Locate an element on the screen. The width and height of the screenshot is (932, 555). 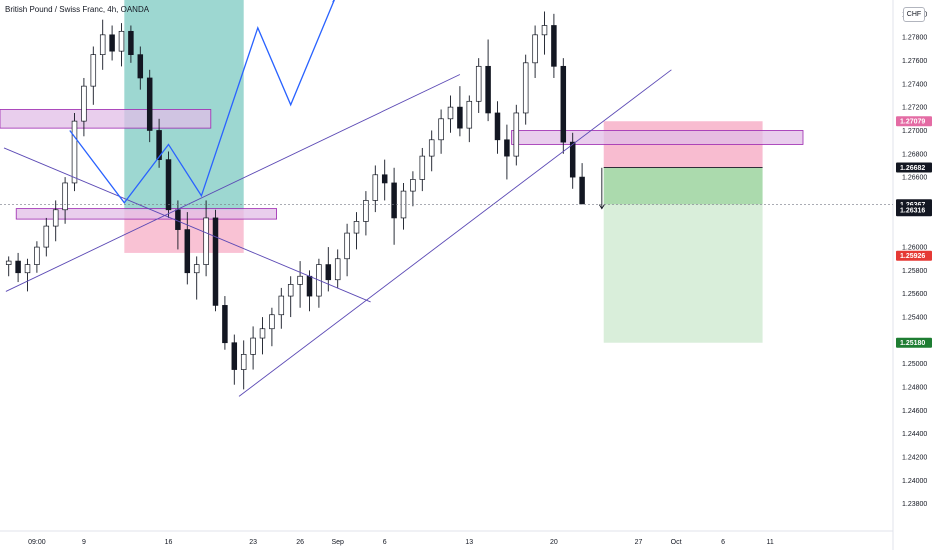
x-tick-label-11: 6 is located at coordinates (723, 542).